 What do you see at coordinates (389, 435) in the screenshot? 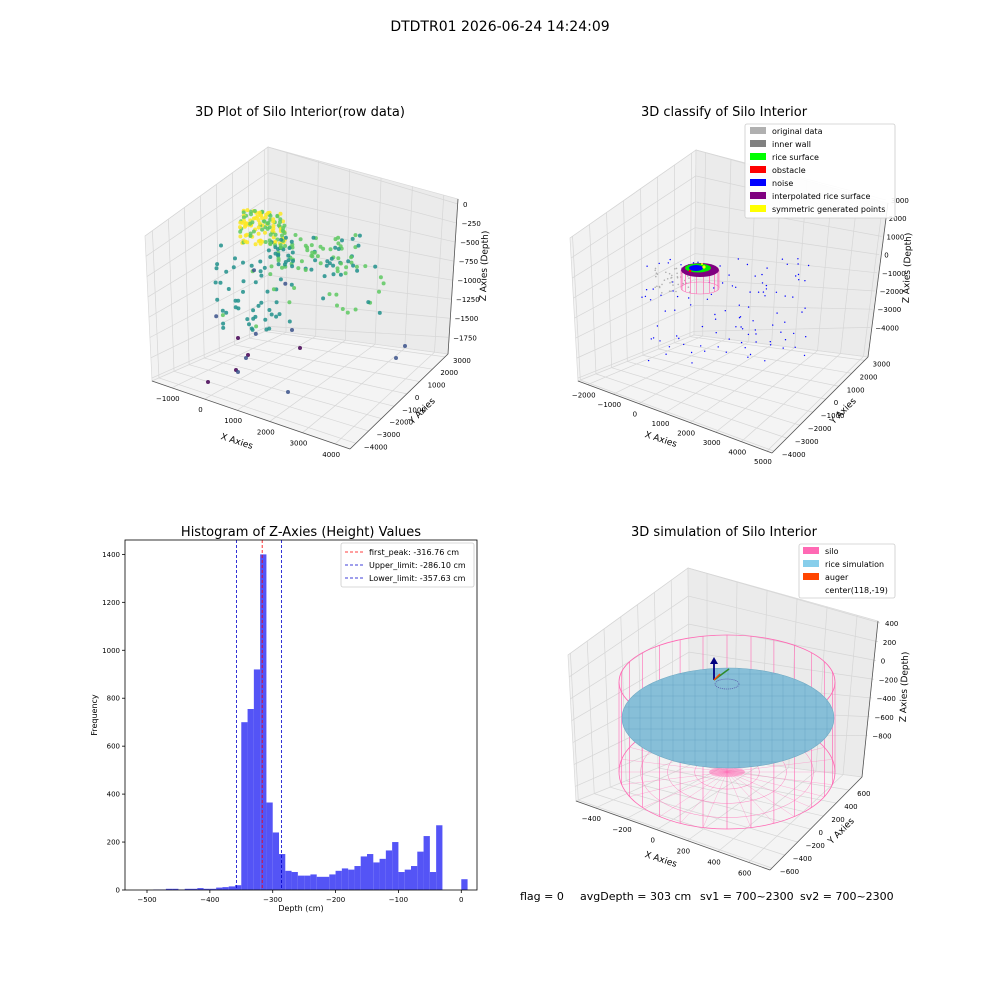
I see `raw3d-y-tick-label: −3000` at bounding box center [389, 435].